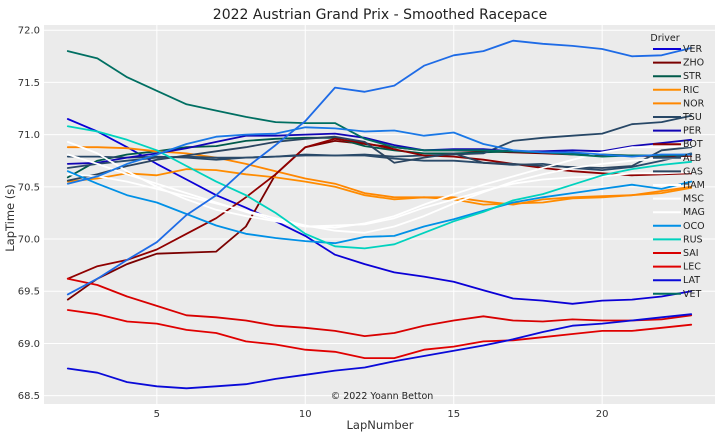 The image size is (721, 438). I want to click on y-tick-label: 70.5, so click(29, 187).